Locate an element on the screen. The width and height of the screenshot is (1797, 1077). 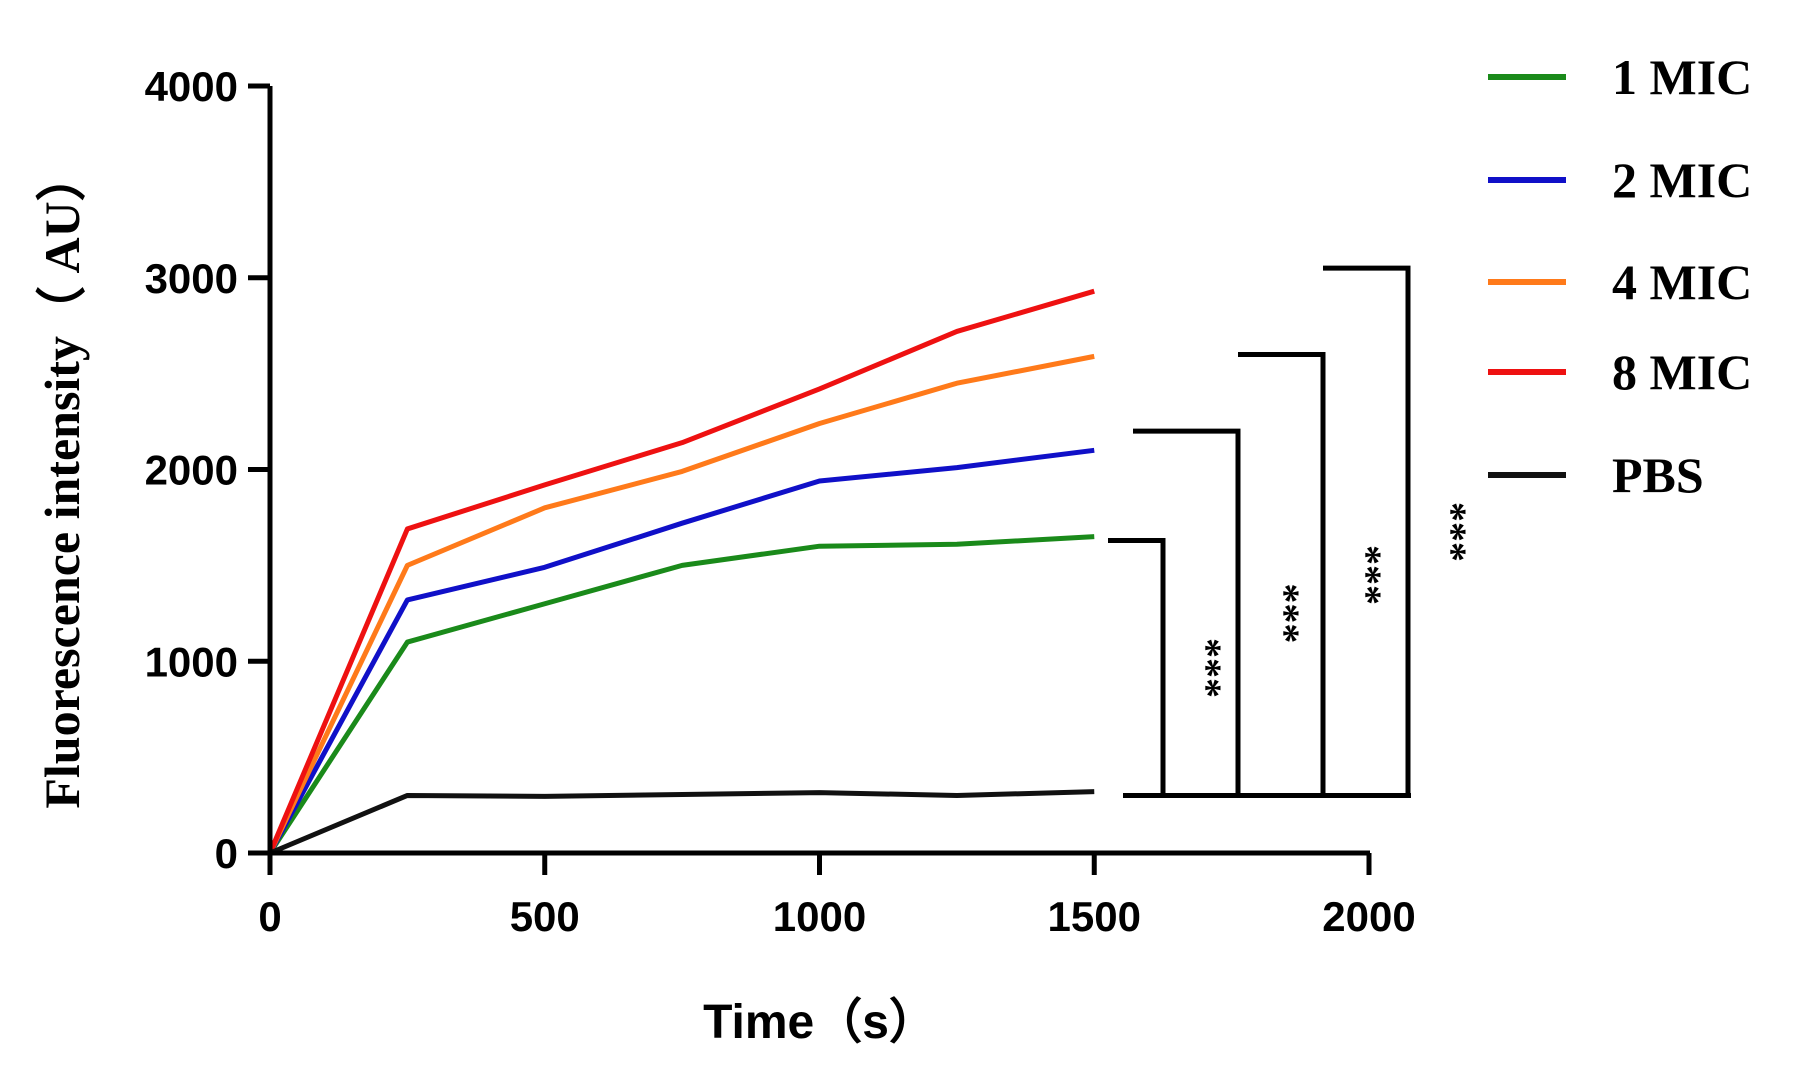
y-tick-label: 3000 is located at coordinates (191, 278).